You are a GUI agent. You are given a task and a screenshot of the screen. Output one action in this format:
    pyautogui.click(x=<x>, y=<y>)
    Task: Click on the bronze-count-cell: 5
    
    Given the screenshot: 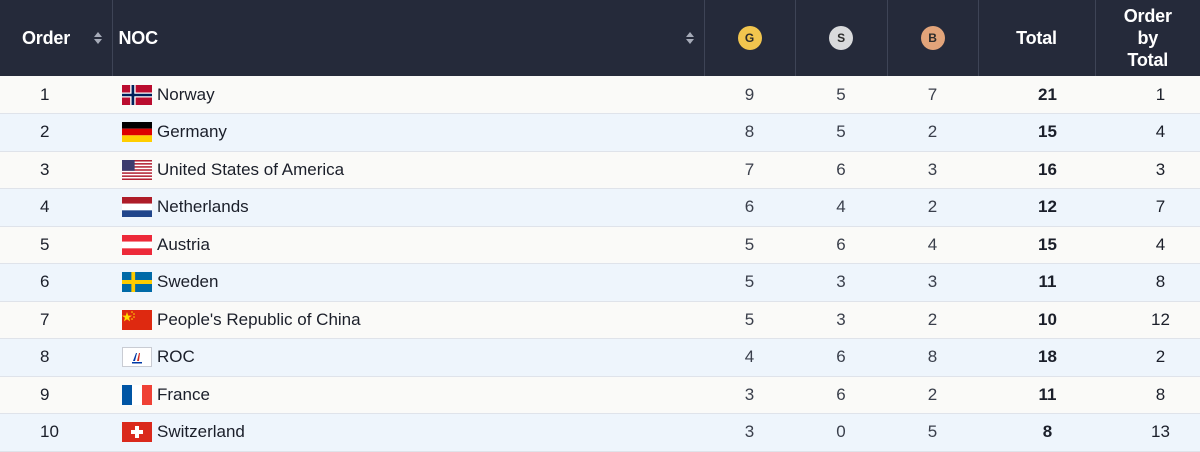 What is the action you would take?
    pyautogui.click(x=932, y=432)
    